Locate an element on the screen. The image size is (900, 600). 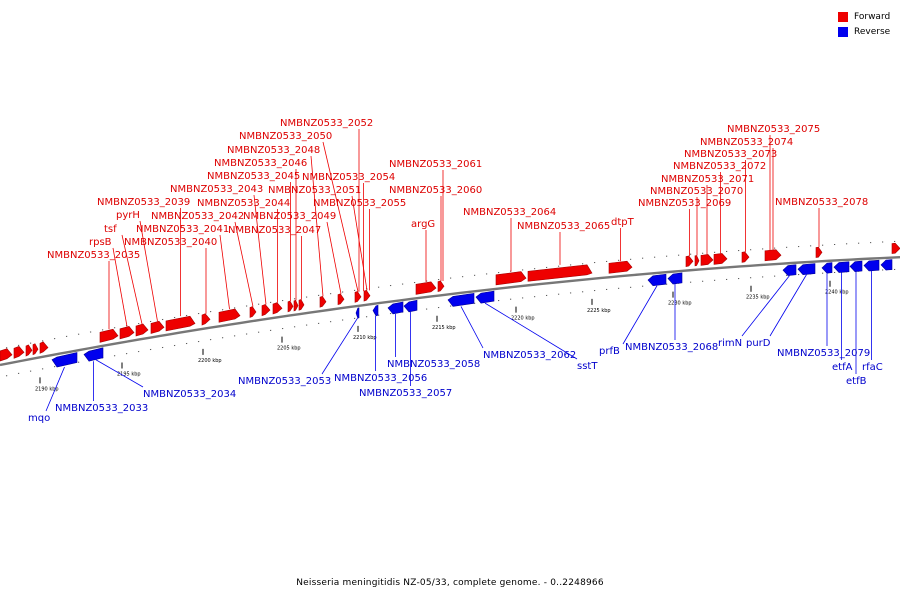
forward-gene-label: NMBNZ0533_2078 is located at coordinates (821, 202).